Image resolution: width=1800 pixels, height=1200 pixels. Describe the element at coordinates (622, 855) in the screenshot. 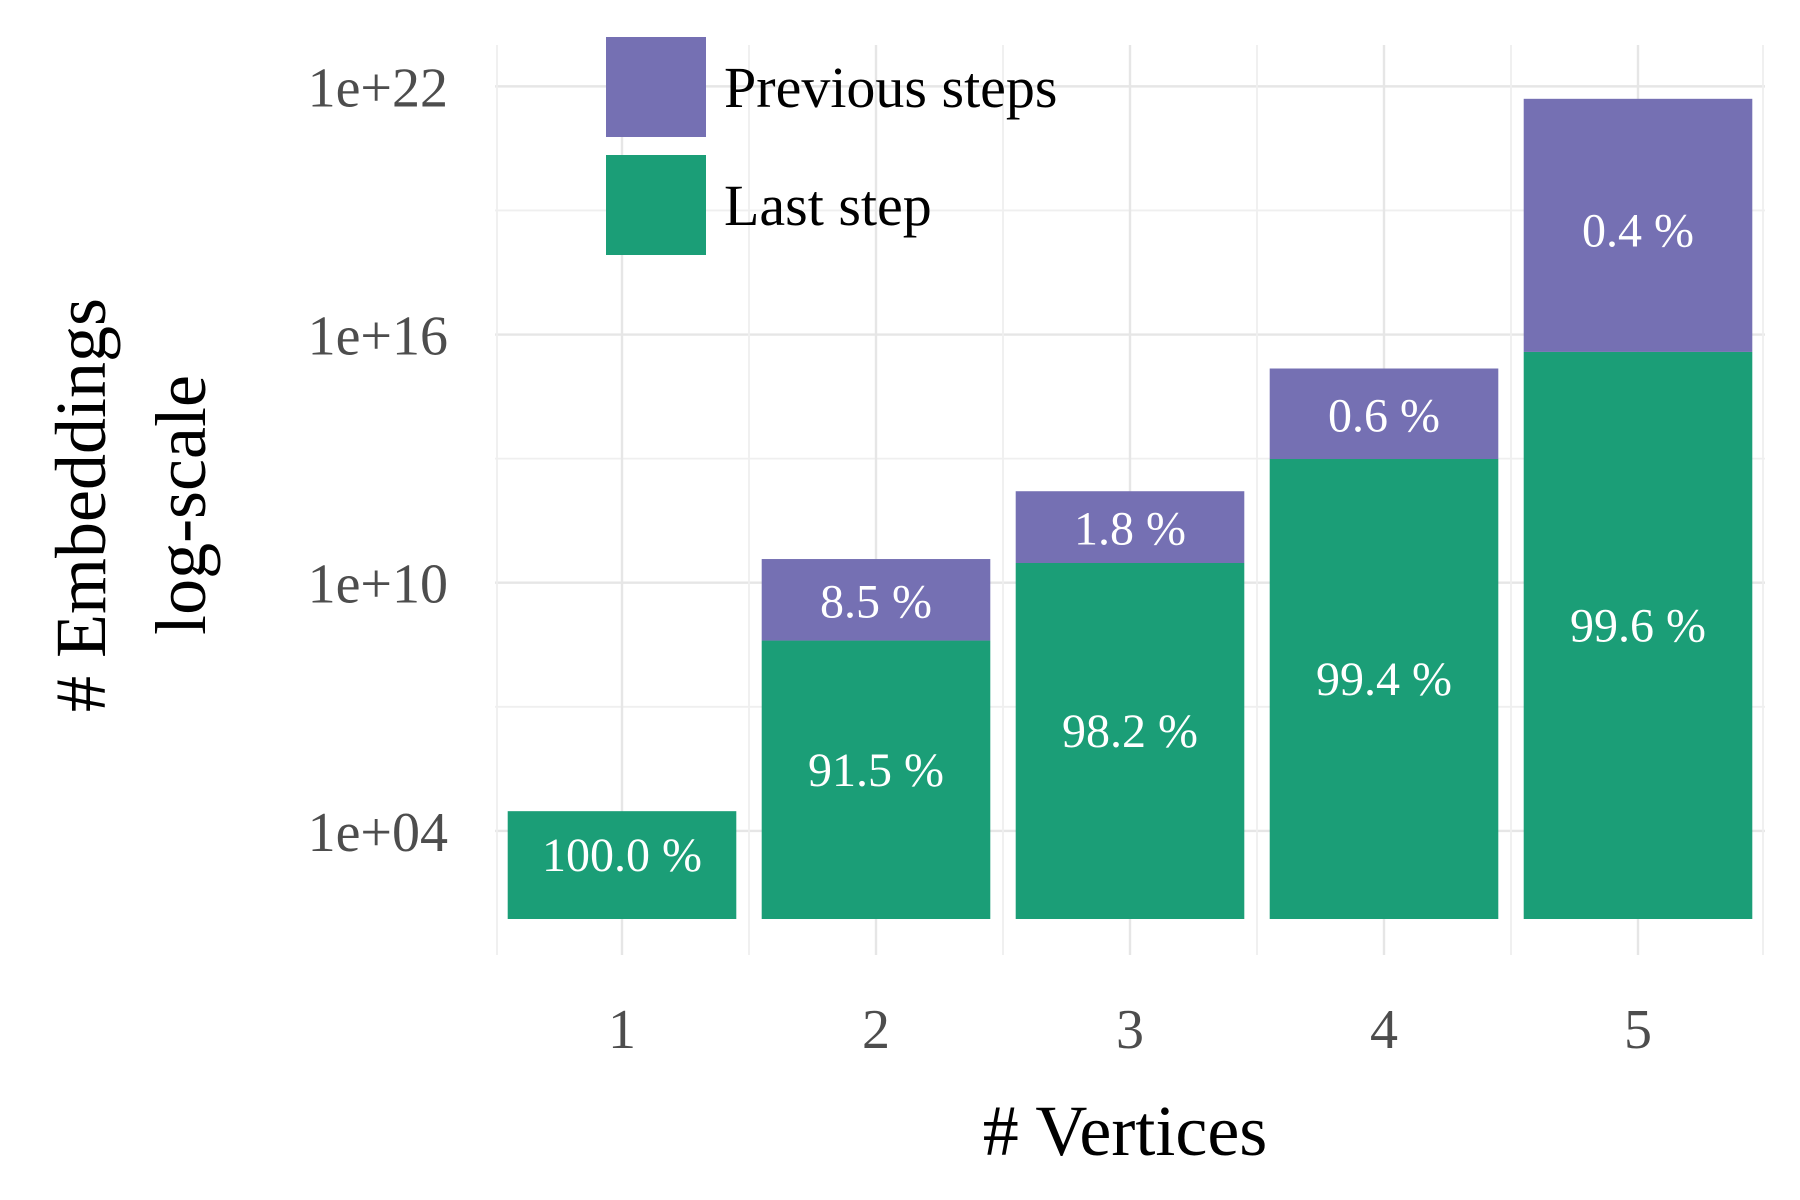

I see `data-label-last-step-1: 100.0 %` at that location.